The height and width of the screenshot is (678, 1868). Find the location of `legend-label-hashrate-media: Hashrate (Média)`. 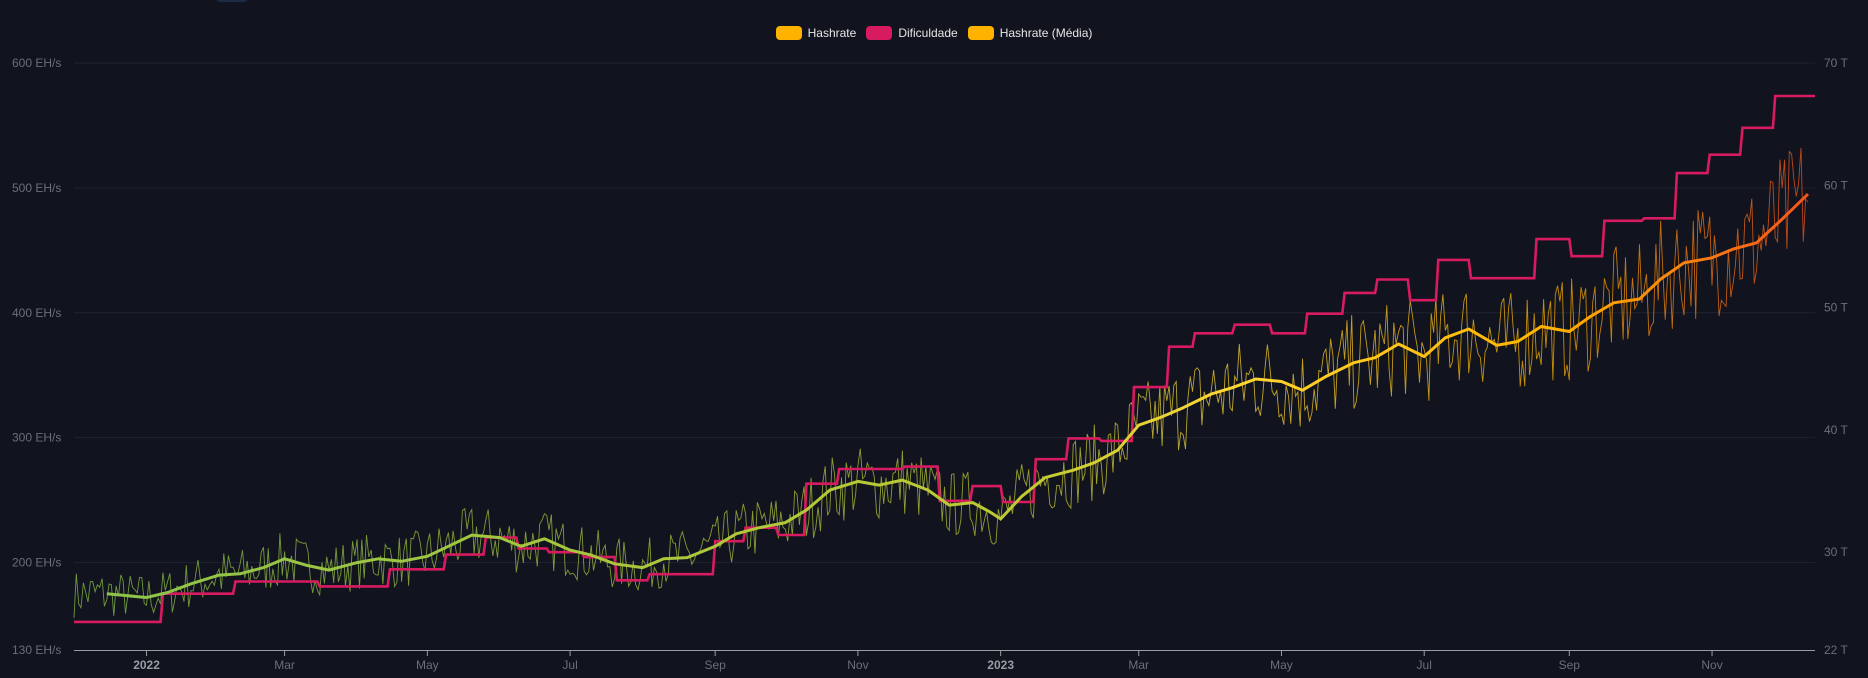

legend-label-hashrate-media: Hashrate (Média) is located at coordinates (1046, 33).